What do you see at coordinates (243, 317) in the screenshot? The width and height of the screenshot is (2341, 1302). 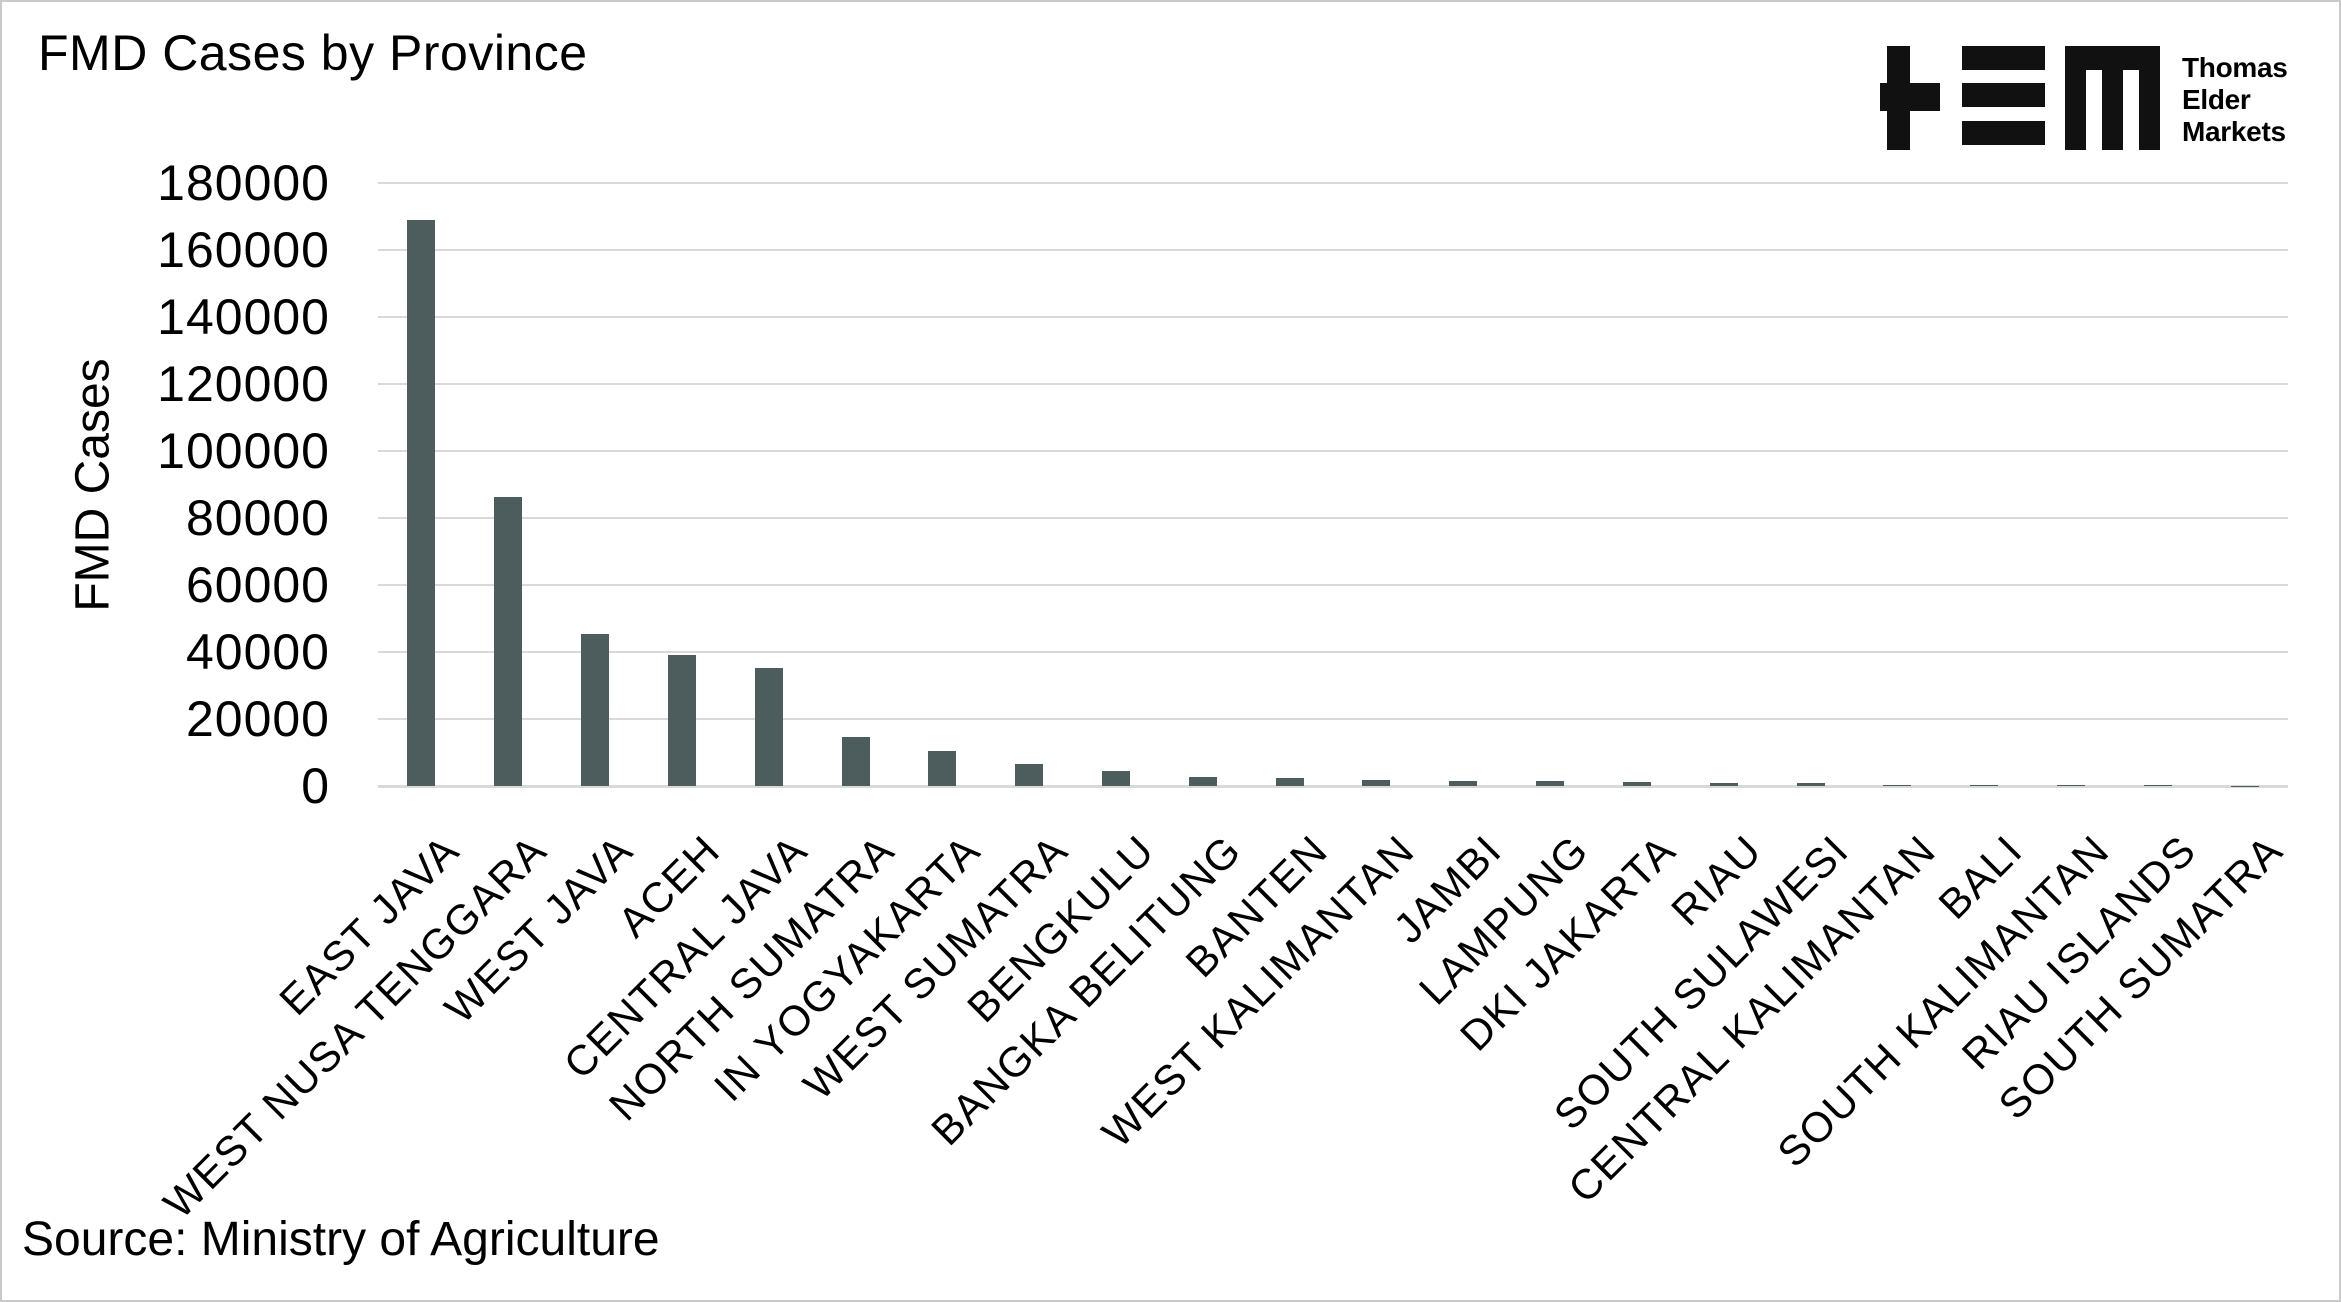 I see `y-tick-label-140000: 140000` at bounding box center [243, 317].